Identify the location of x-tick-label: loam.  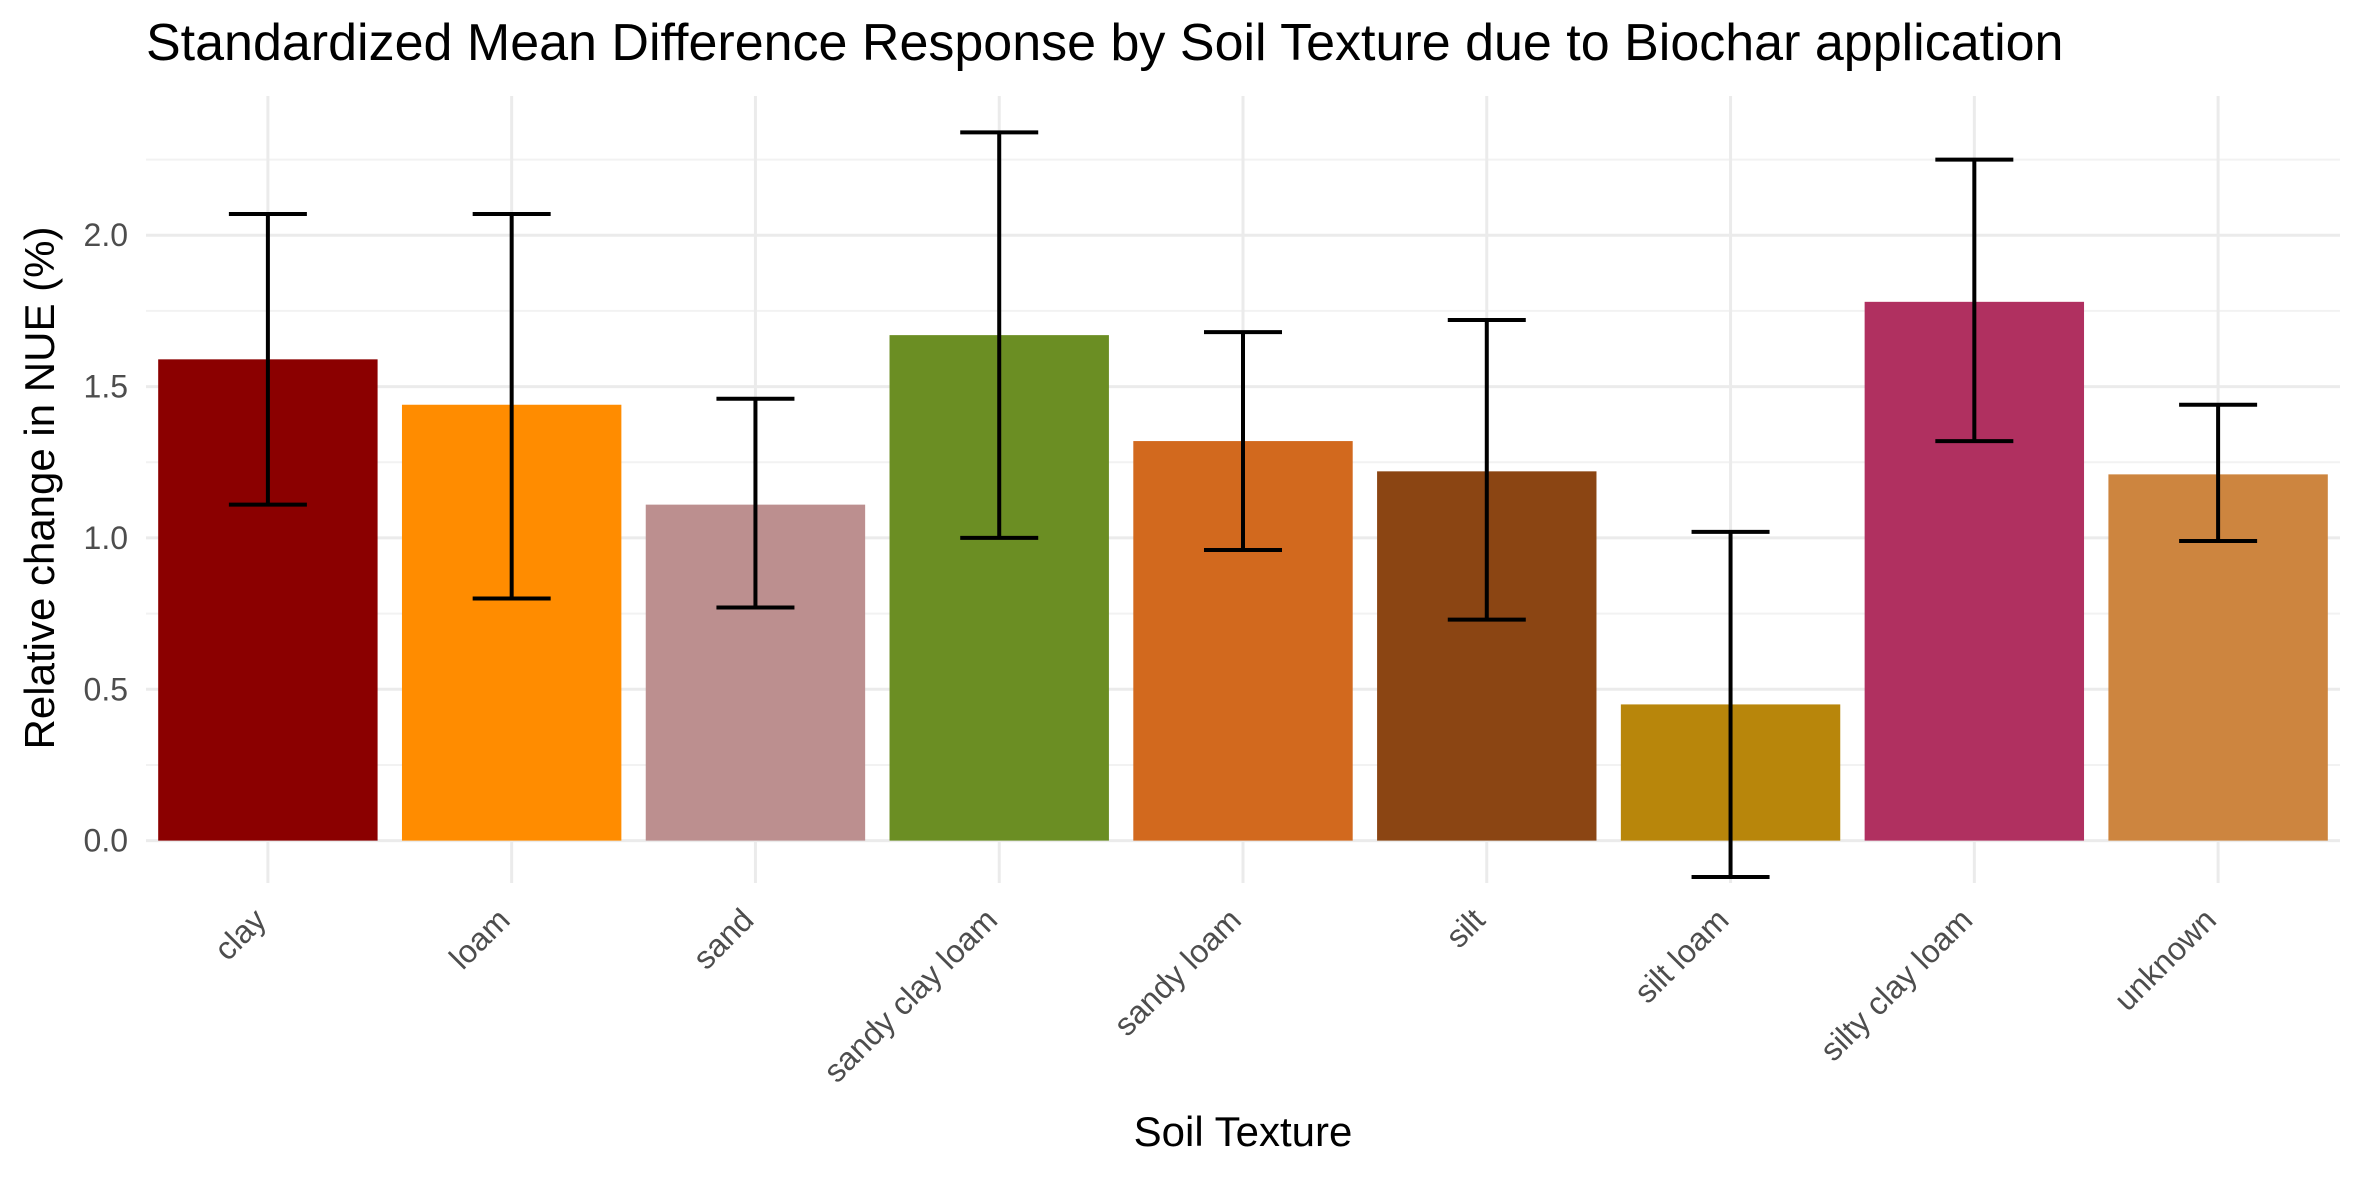
(479, 938).